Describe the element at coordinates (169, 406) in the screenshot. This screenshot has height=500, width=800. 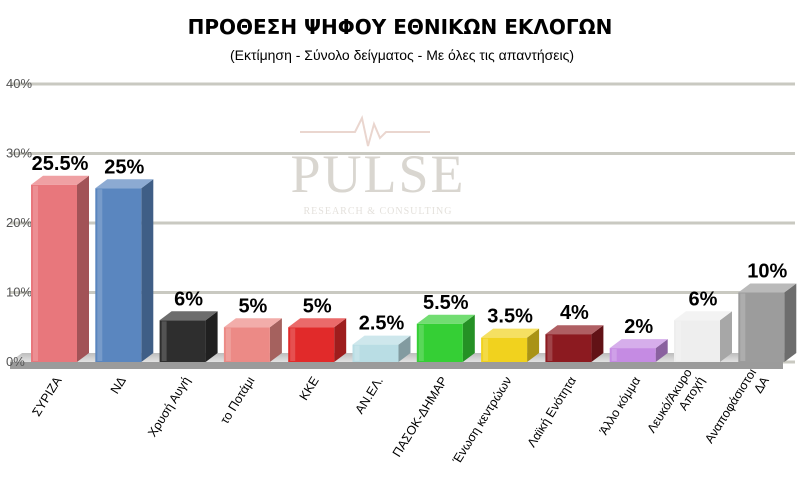
I see `x-tick-label: Χρυσή Αυγή` at that location.